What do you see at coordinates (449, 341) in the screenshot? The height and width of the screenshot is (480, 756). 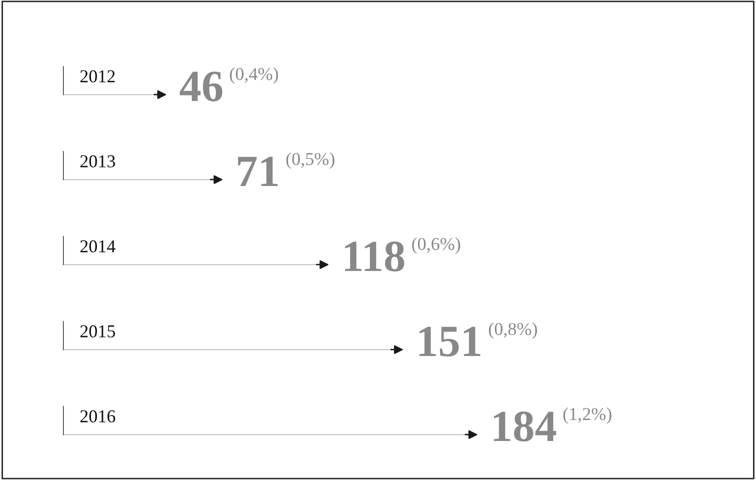 I see `data-label: 151` at bounding box center [449, 341].